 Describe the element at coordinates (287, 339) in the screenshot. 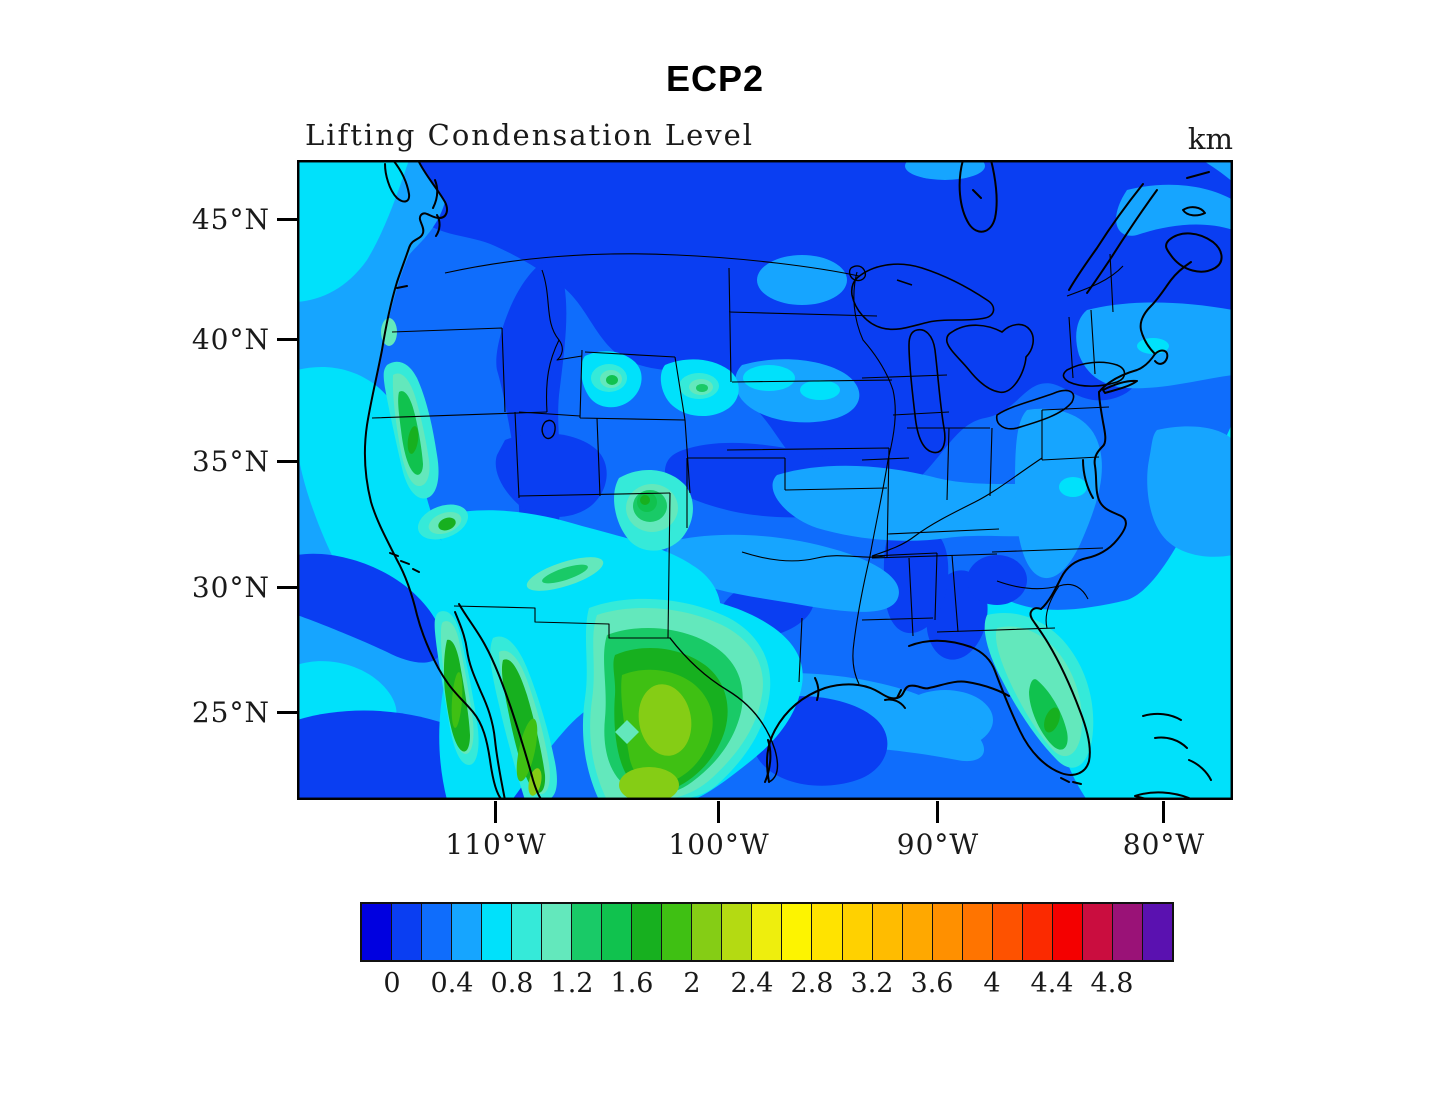

I see `y-tick-40n` at that location.